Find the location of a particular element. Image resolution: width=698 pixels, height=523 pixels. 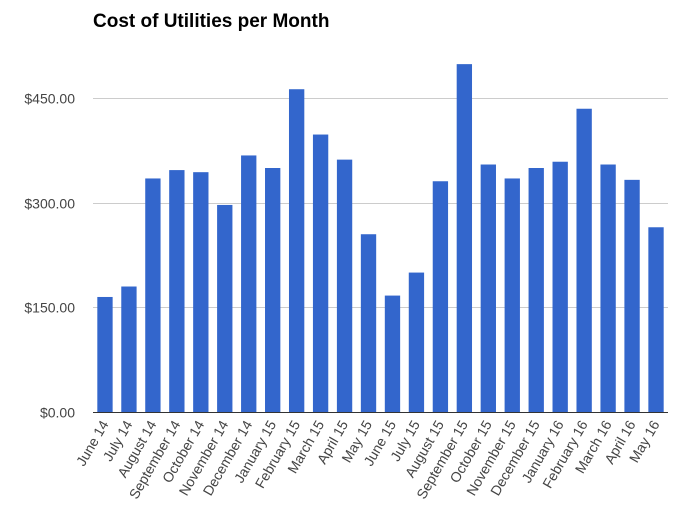

y-tick-label: $300.00 is located at coordinates (49, 204).